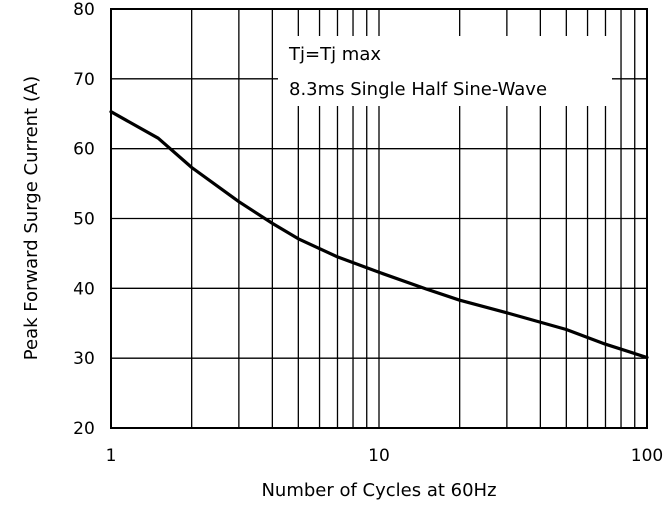  Describe the element at coordinates (379, 456) in the screenshot. I see `x-tick-label: 10` at that location.